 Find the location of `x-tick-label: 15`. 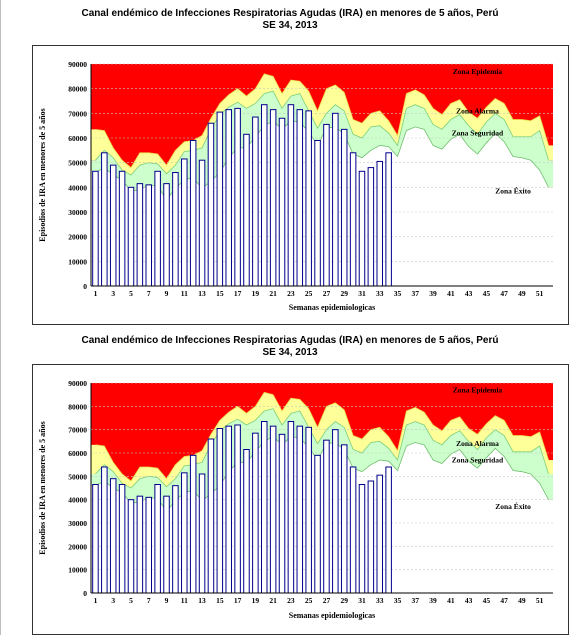

x-tick-label: 15 is located at coordinates (220, 600).